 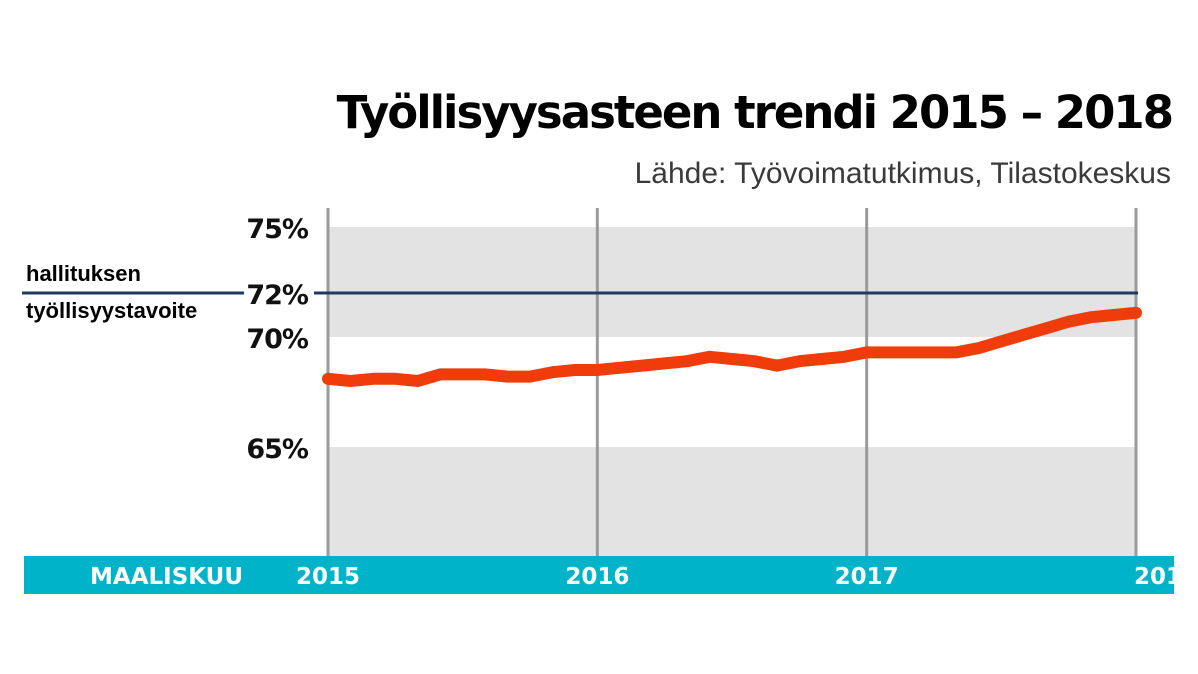 I want to click on series-line-employment-rate, so click(x=732, y=346).